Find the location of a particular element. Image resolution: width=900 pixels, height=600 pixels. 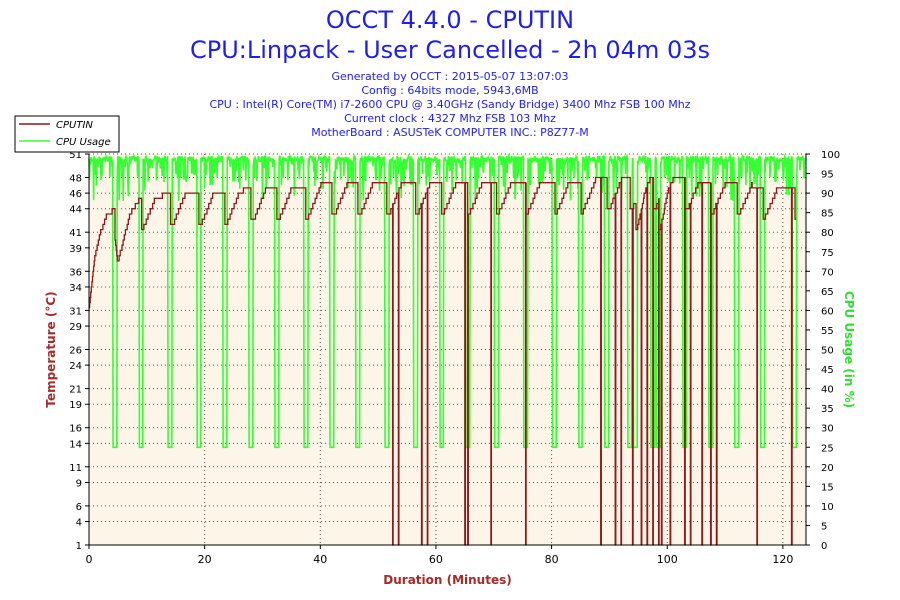

y2-tick-label: 55 is located at coordinates (827, 331).